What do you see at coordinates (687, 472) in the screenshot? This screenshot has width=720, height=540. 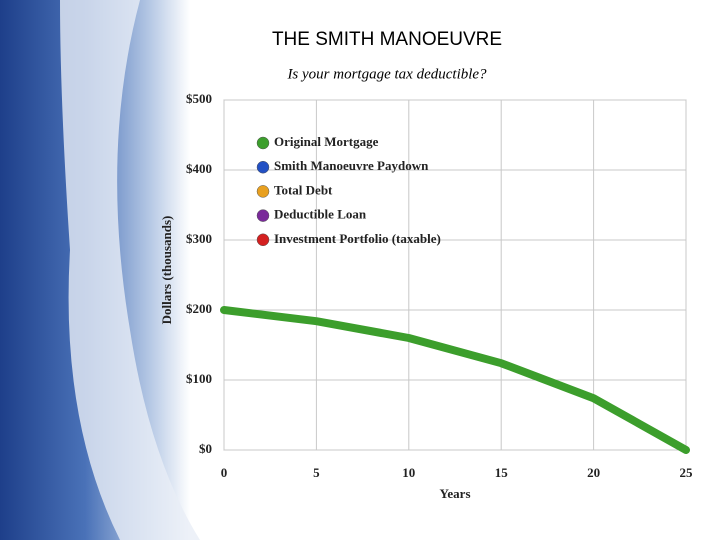 I see `x-tick-label: 25` at bounding box center [687, 472].